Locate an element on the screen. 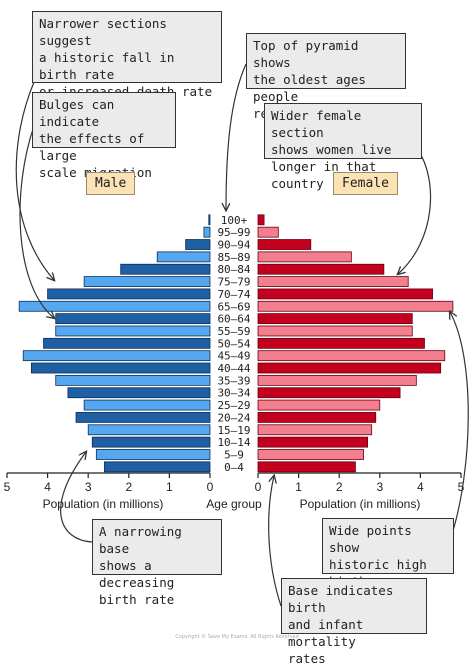 This screenshot has width=474, height=667. age-group-label: 85–89 is located at coordinates (233, 257).